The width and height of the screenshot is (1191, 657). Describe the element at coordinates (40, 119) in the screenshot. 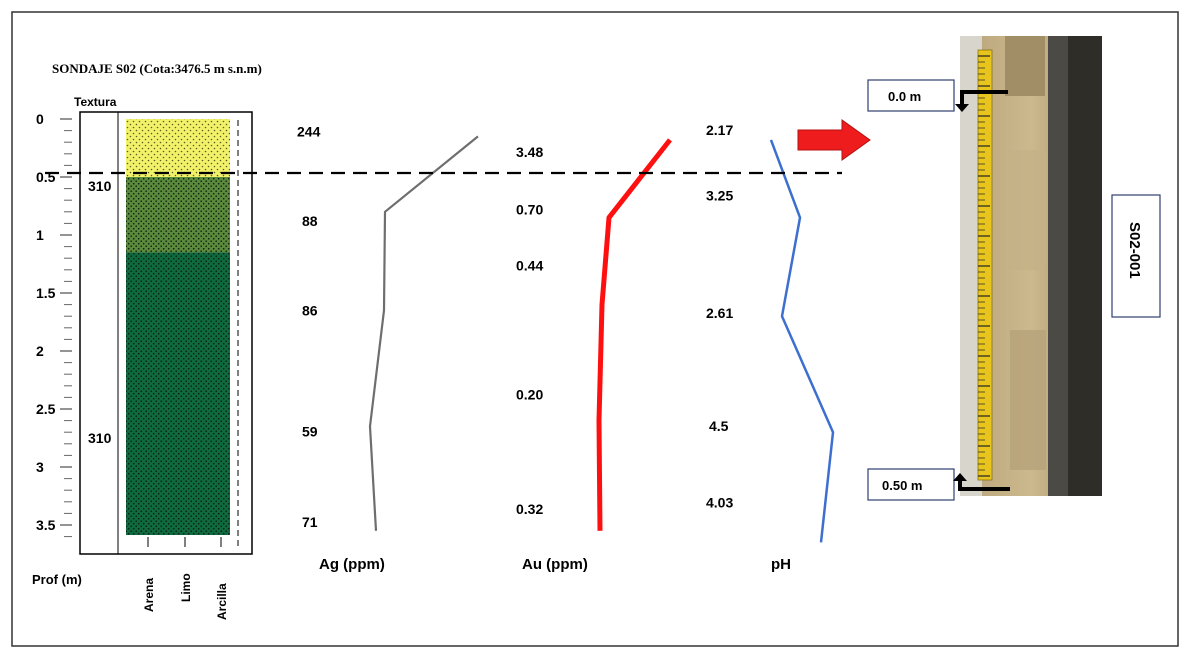

I see `depth-tick-label: 0` at that location.